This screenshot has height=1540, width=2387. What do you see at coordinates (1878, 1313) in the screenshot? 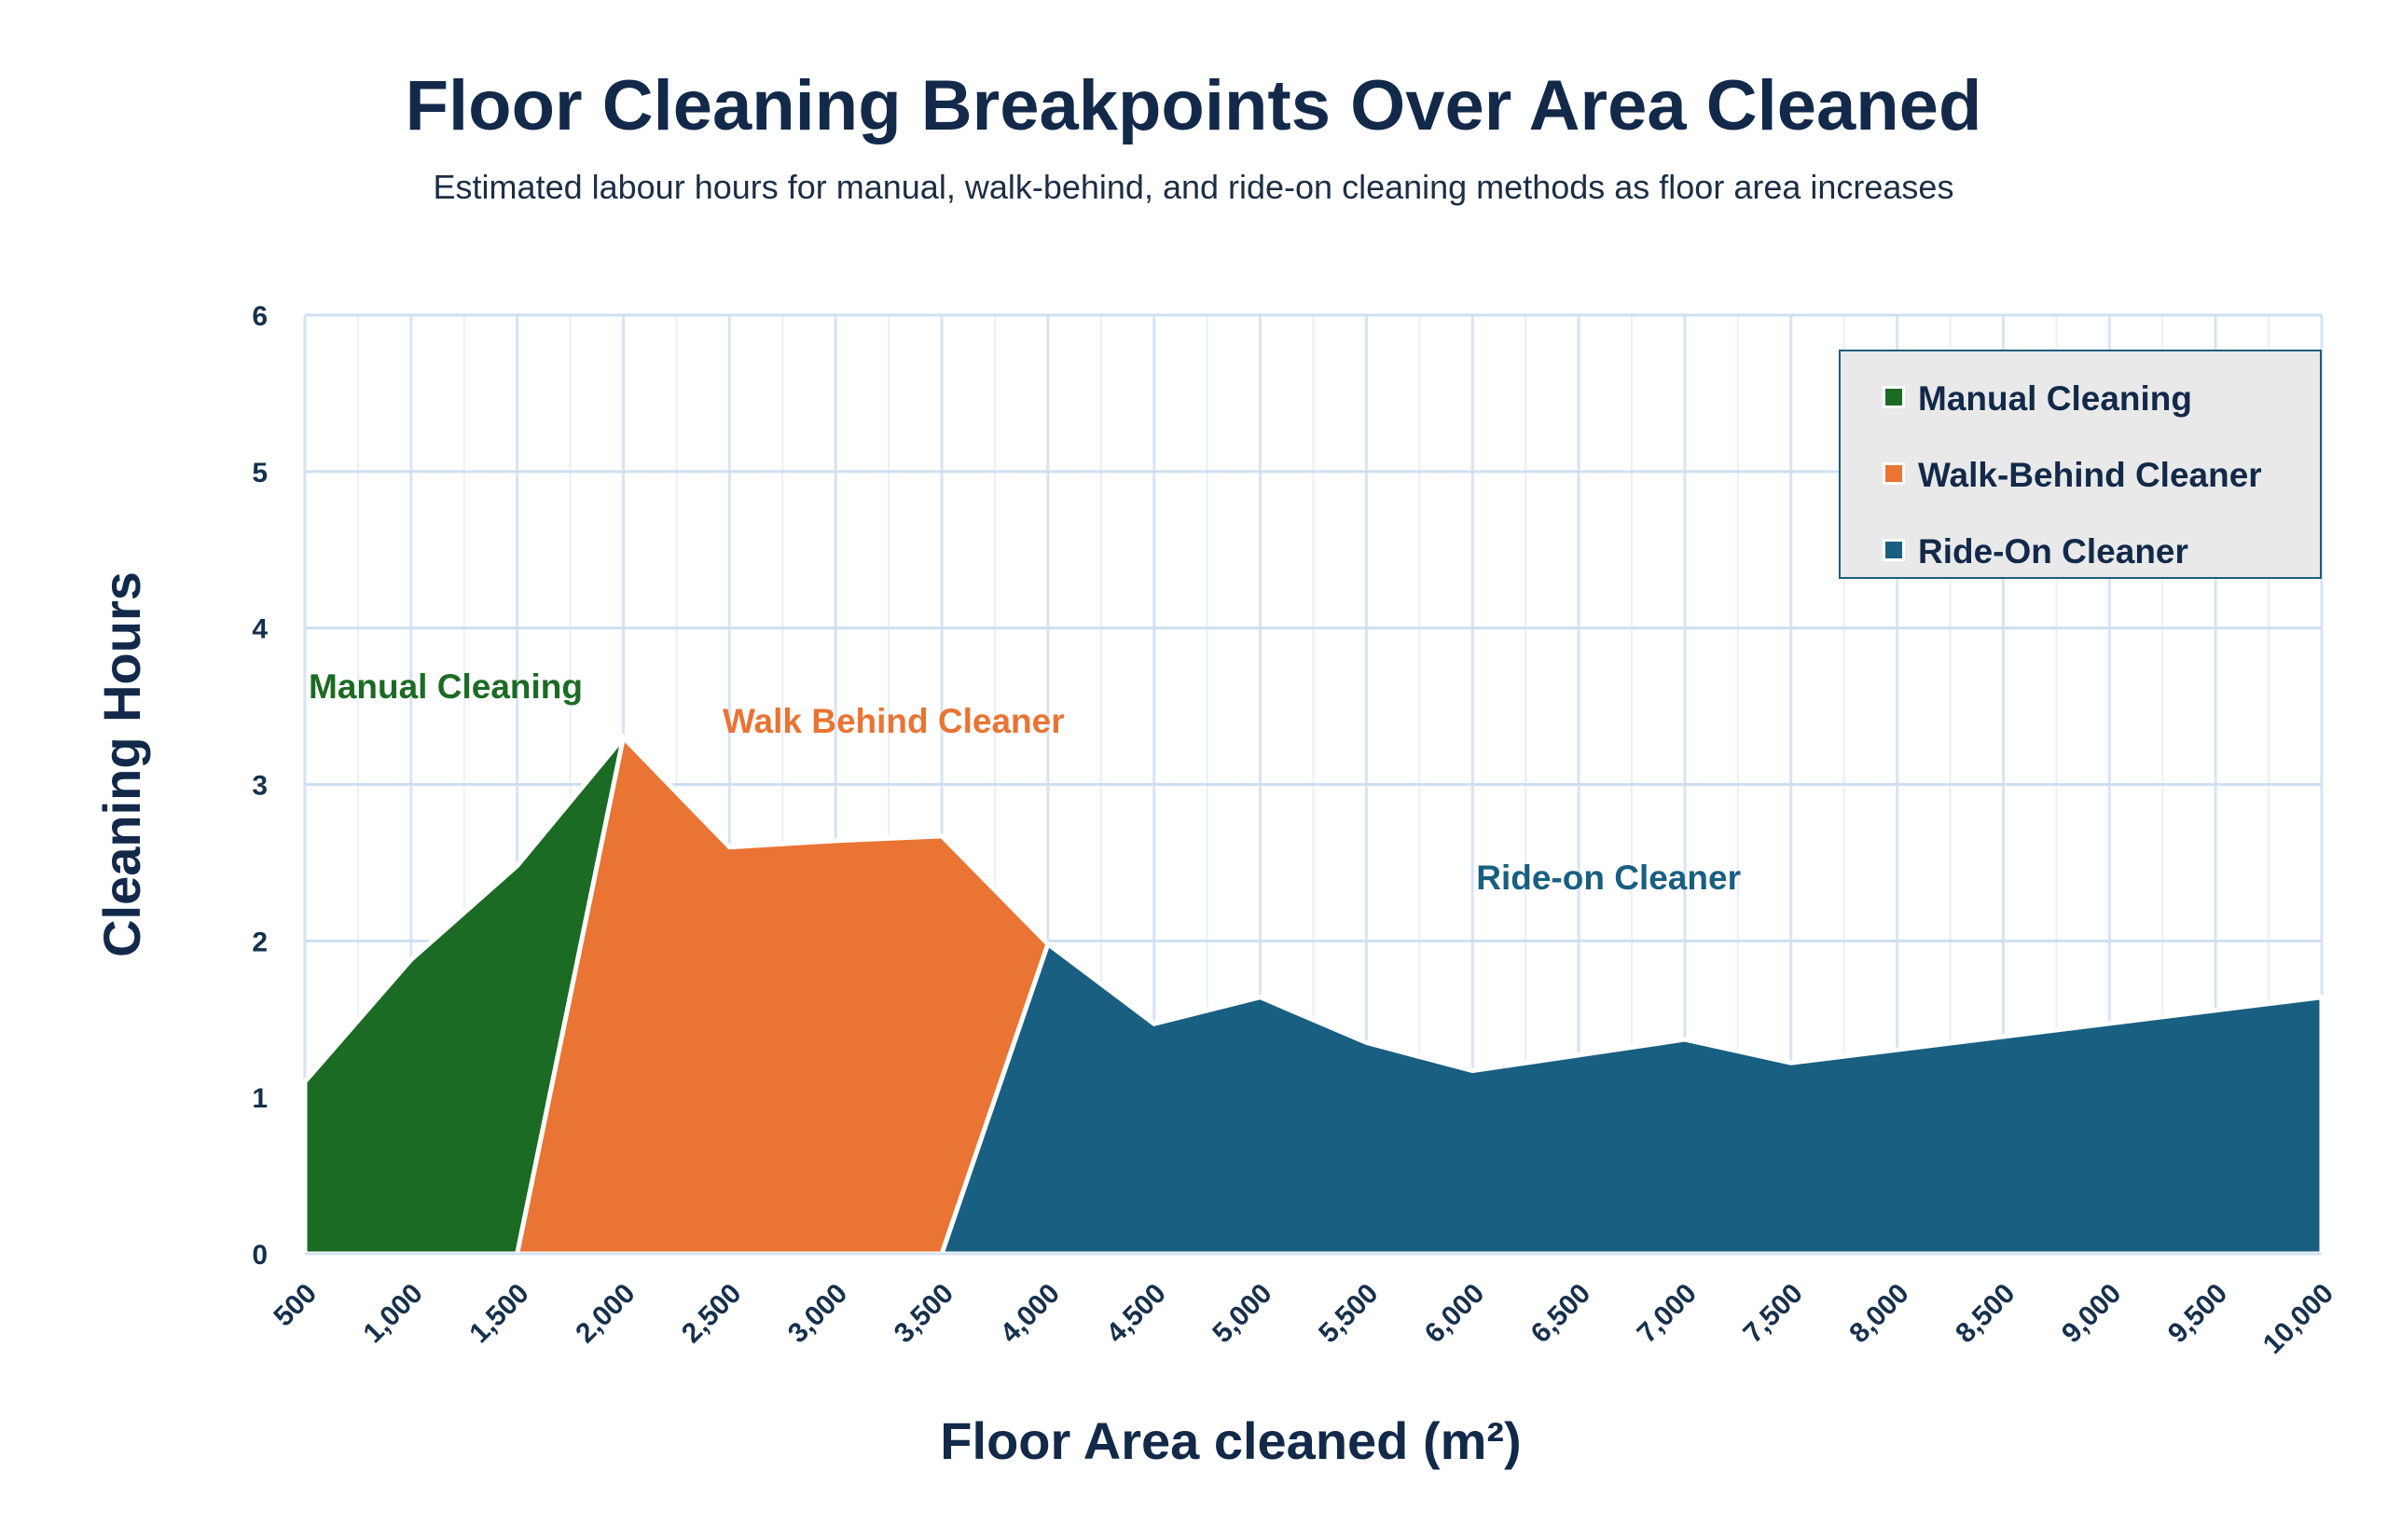
I see `x-tick-label: 8,000` at bounding box center [1878, 1313].